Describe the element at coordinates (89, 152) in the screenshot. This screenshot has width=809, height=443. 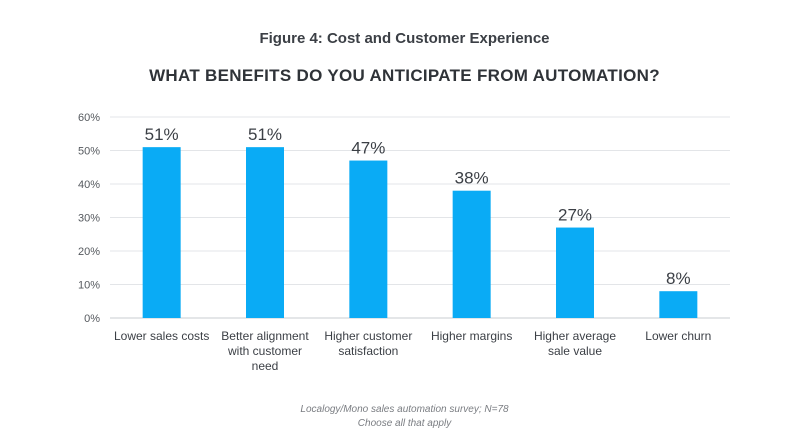
I see `y-tick-label: 50%` at that location.